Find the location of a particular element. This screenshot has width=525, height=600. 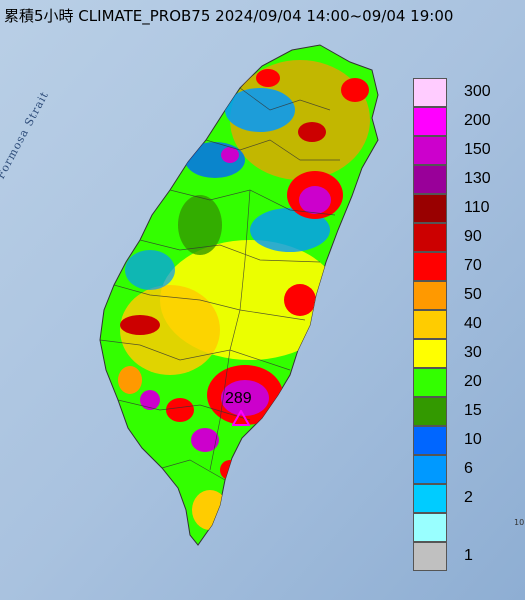

legend-tick-label: 300 is located at coordinates (477, 91).